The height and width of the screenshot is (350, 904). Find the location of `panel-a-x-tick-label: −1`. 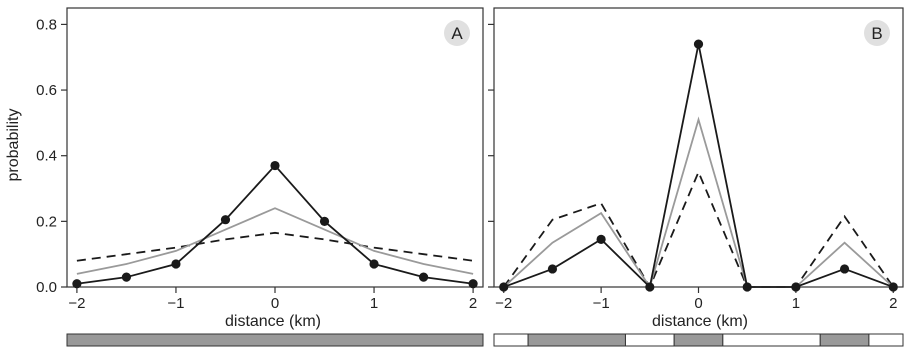

panel-a-x-tick-label: −1 is located at coordinates (175, 303).